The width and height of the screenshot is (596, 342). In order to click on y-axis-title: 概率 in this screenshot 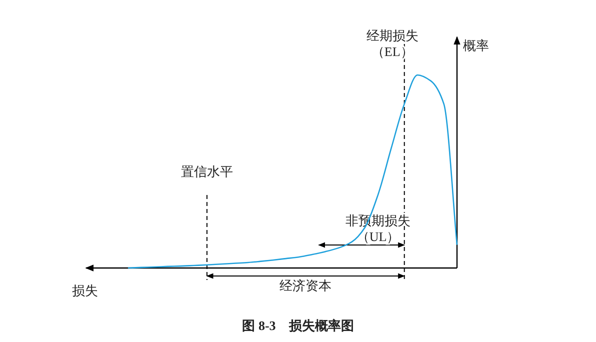, I will do `click(476, 45)`.